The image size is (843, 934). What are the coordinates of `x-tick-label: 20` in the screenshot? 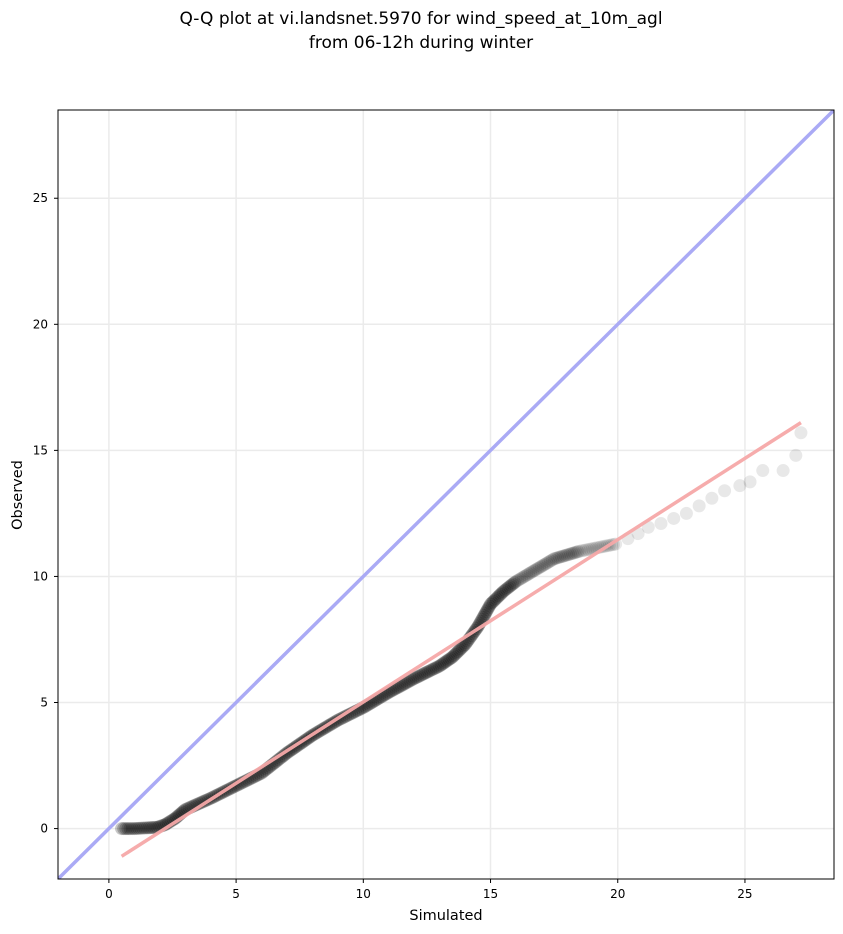 It's located at (617, 894).